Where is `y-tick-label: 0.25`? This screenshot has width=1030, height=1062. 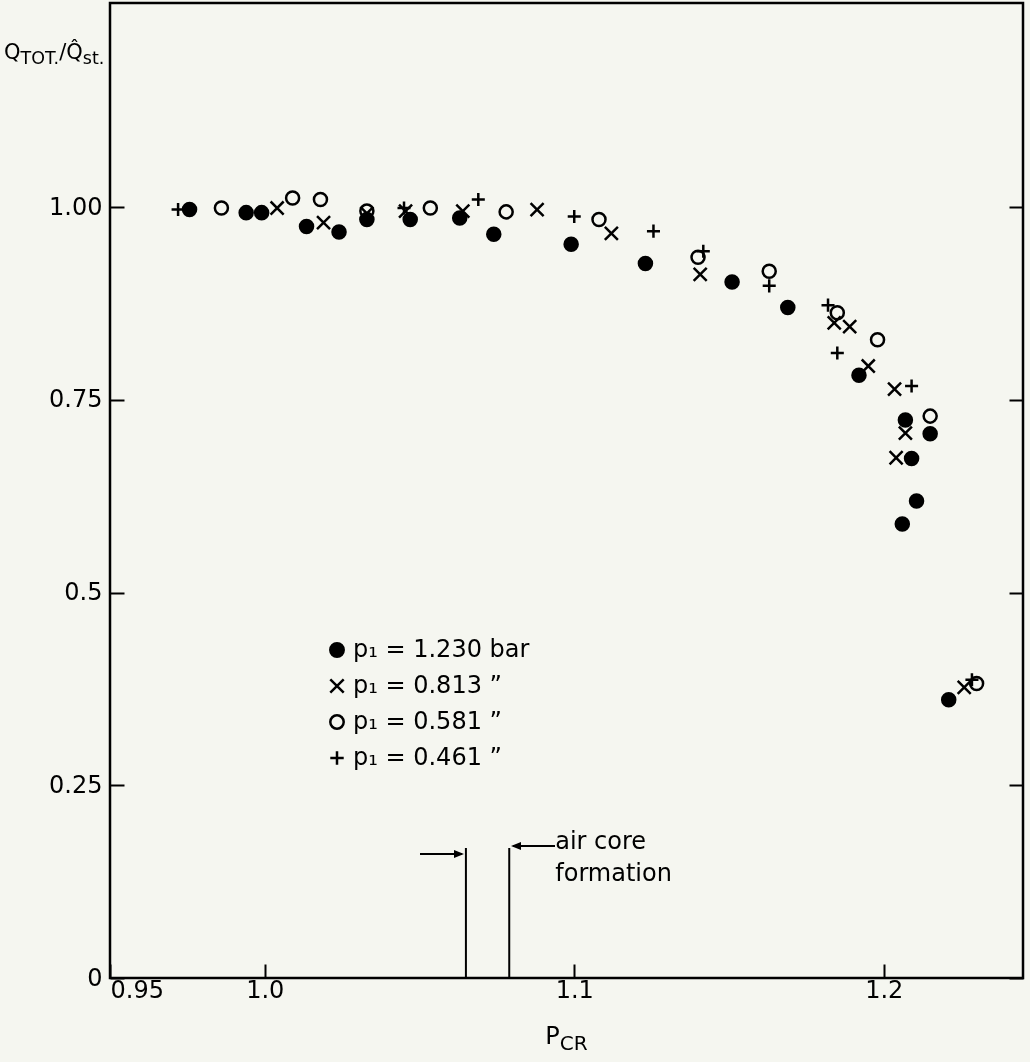 y-tick-label: 0.25 is located at coordinates (76, 784).